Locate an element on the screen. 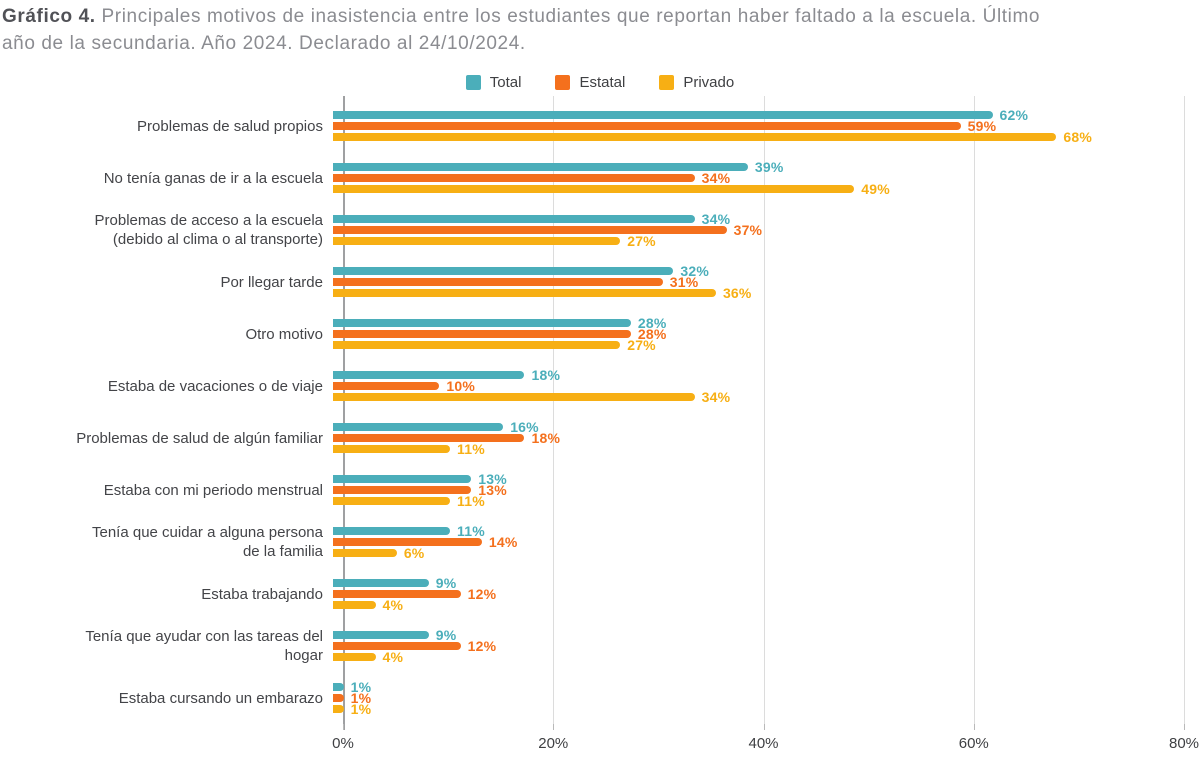  legend-item-estatal: Estatal is located at coordinates (590, 82).